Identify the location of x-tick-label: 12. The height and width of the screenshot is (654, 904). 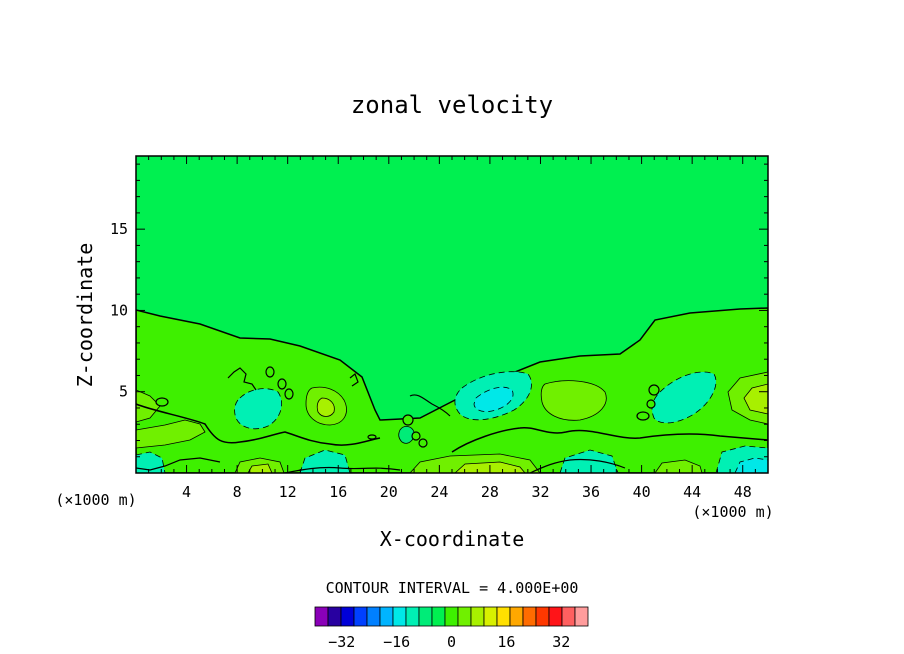
(288, 492).